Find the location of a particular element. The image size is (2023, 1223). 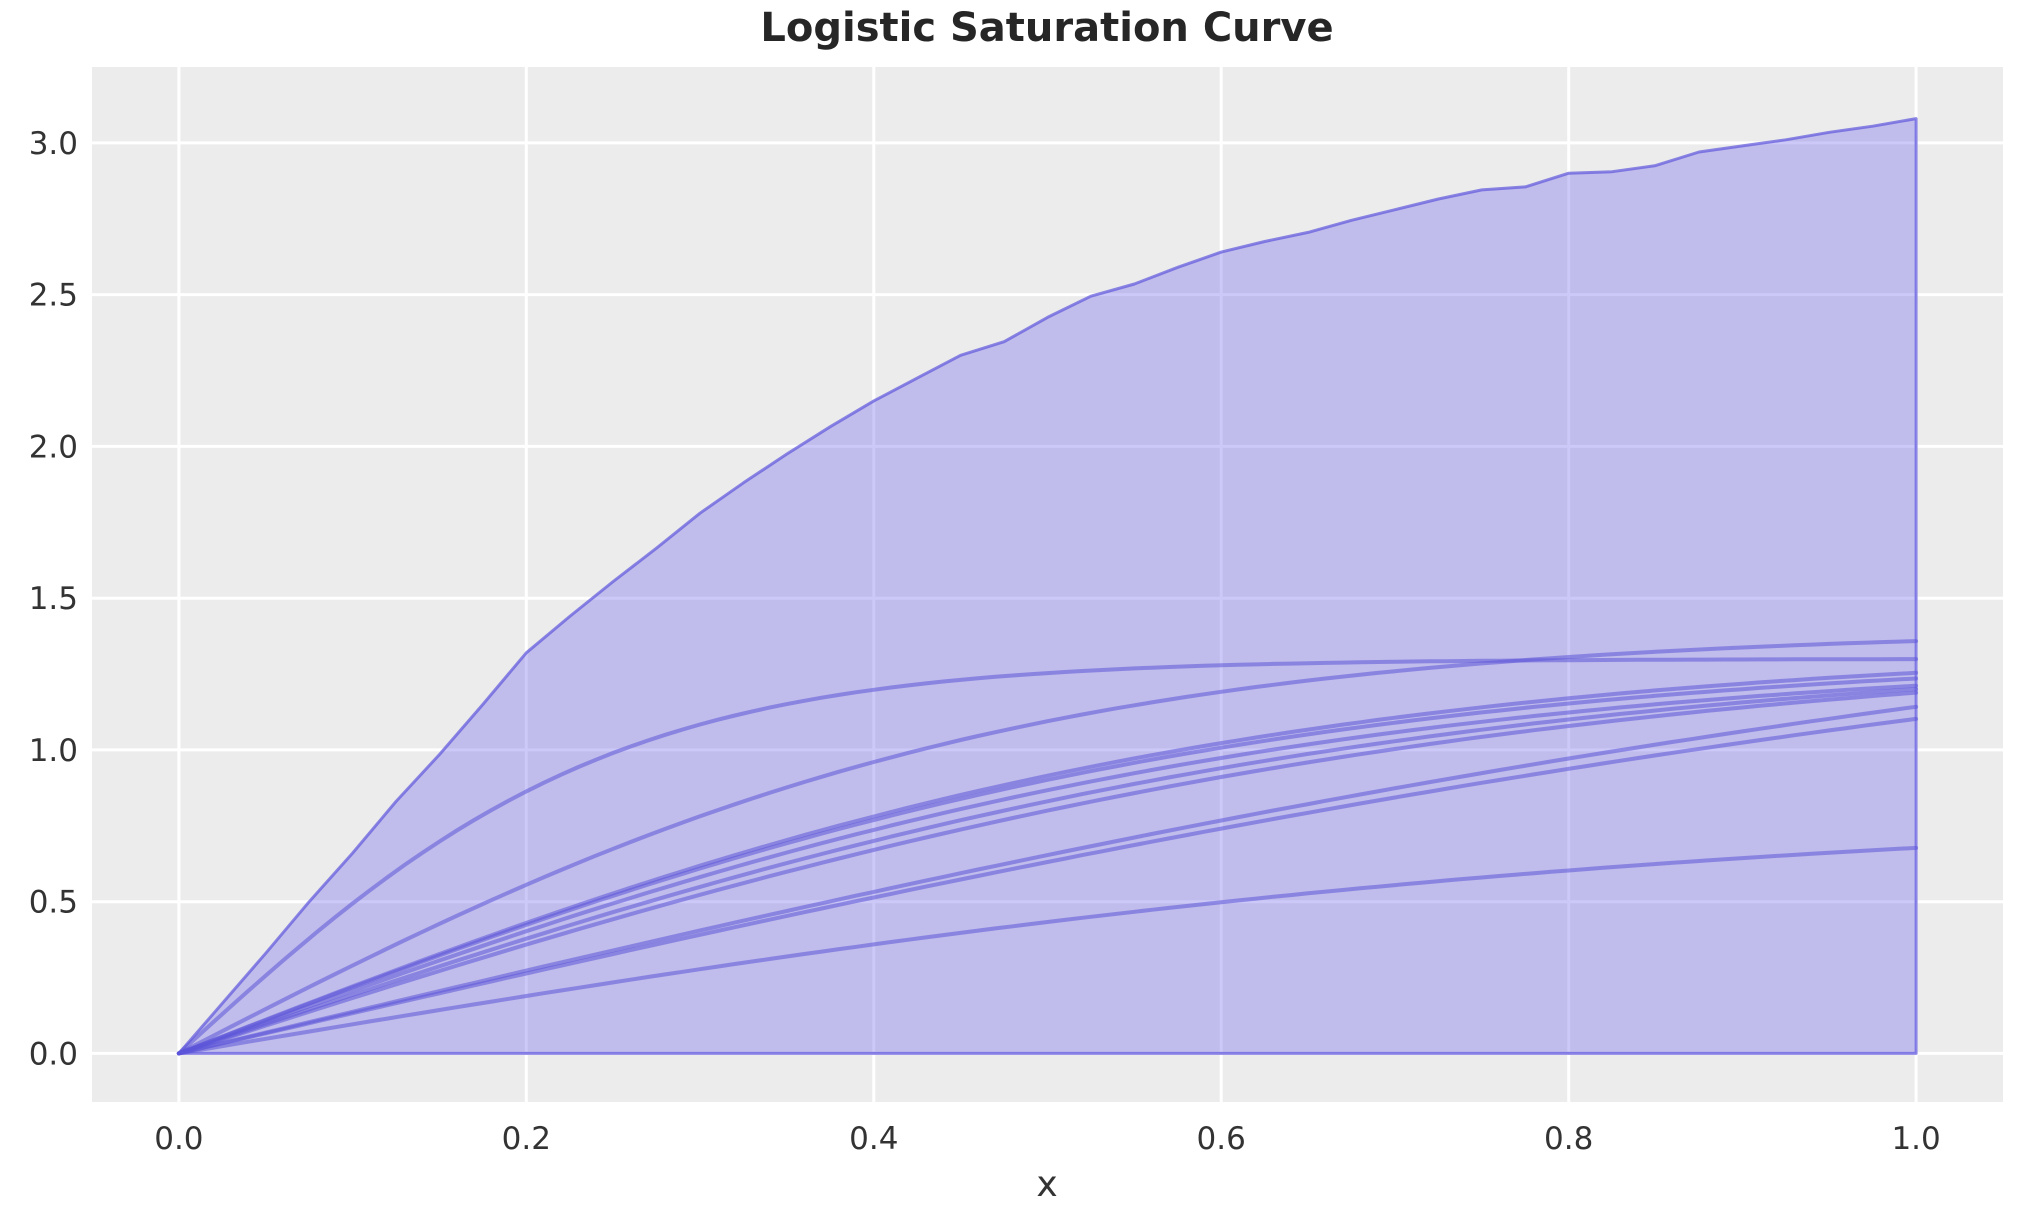

y-tick-label: 2.5 is located at coordinates (53, 296).